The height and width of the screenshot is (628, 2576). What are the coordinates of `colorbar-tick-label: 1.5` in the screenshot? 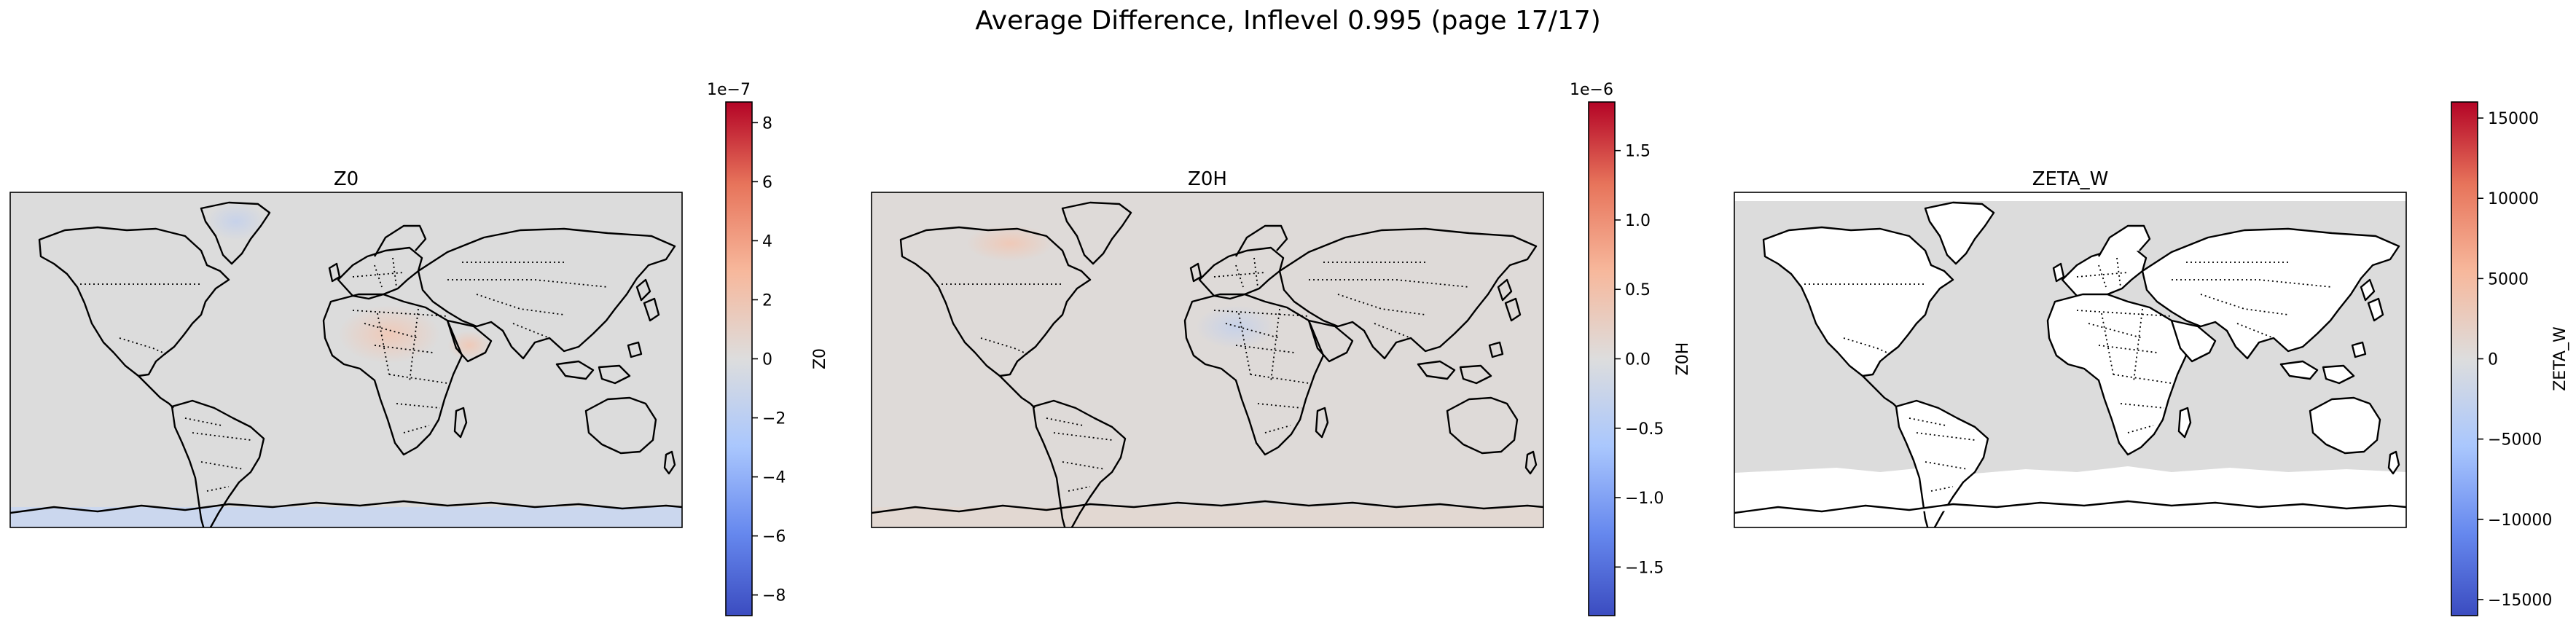 It's located at (1638, 152).